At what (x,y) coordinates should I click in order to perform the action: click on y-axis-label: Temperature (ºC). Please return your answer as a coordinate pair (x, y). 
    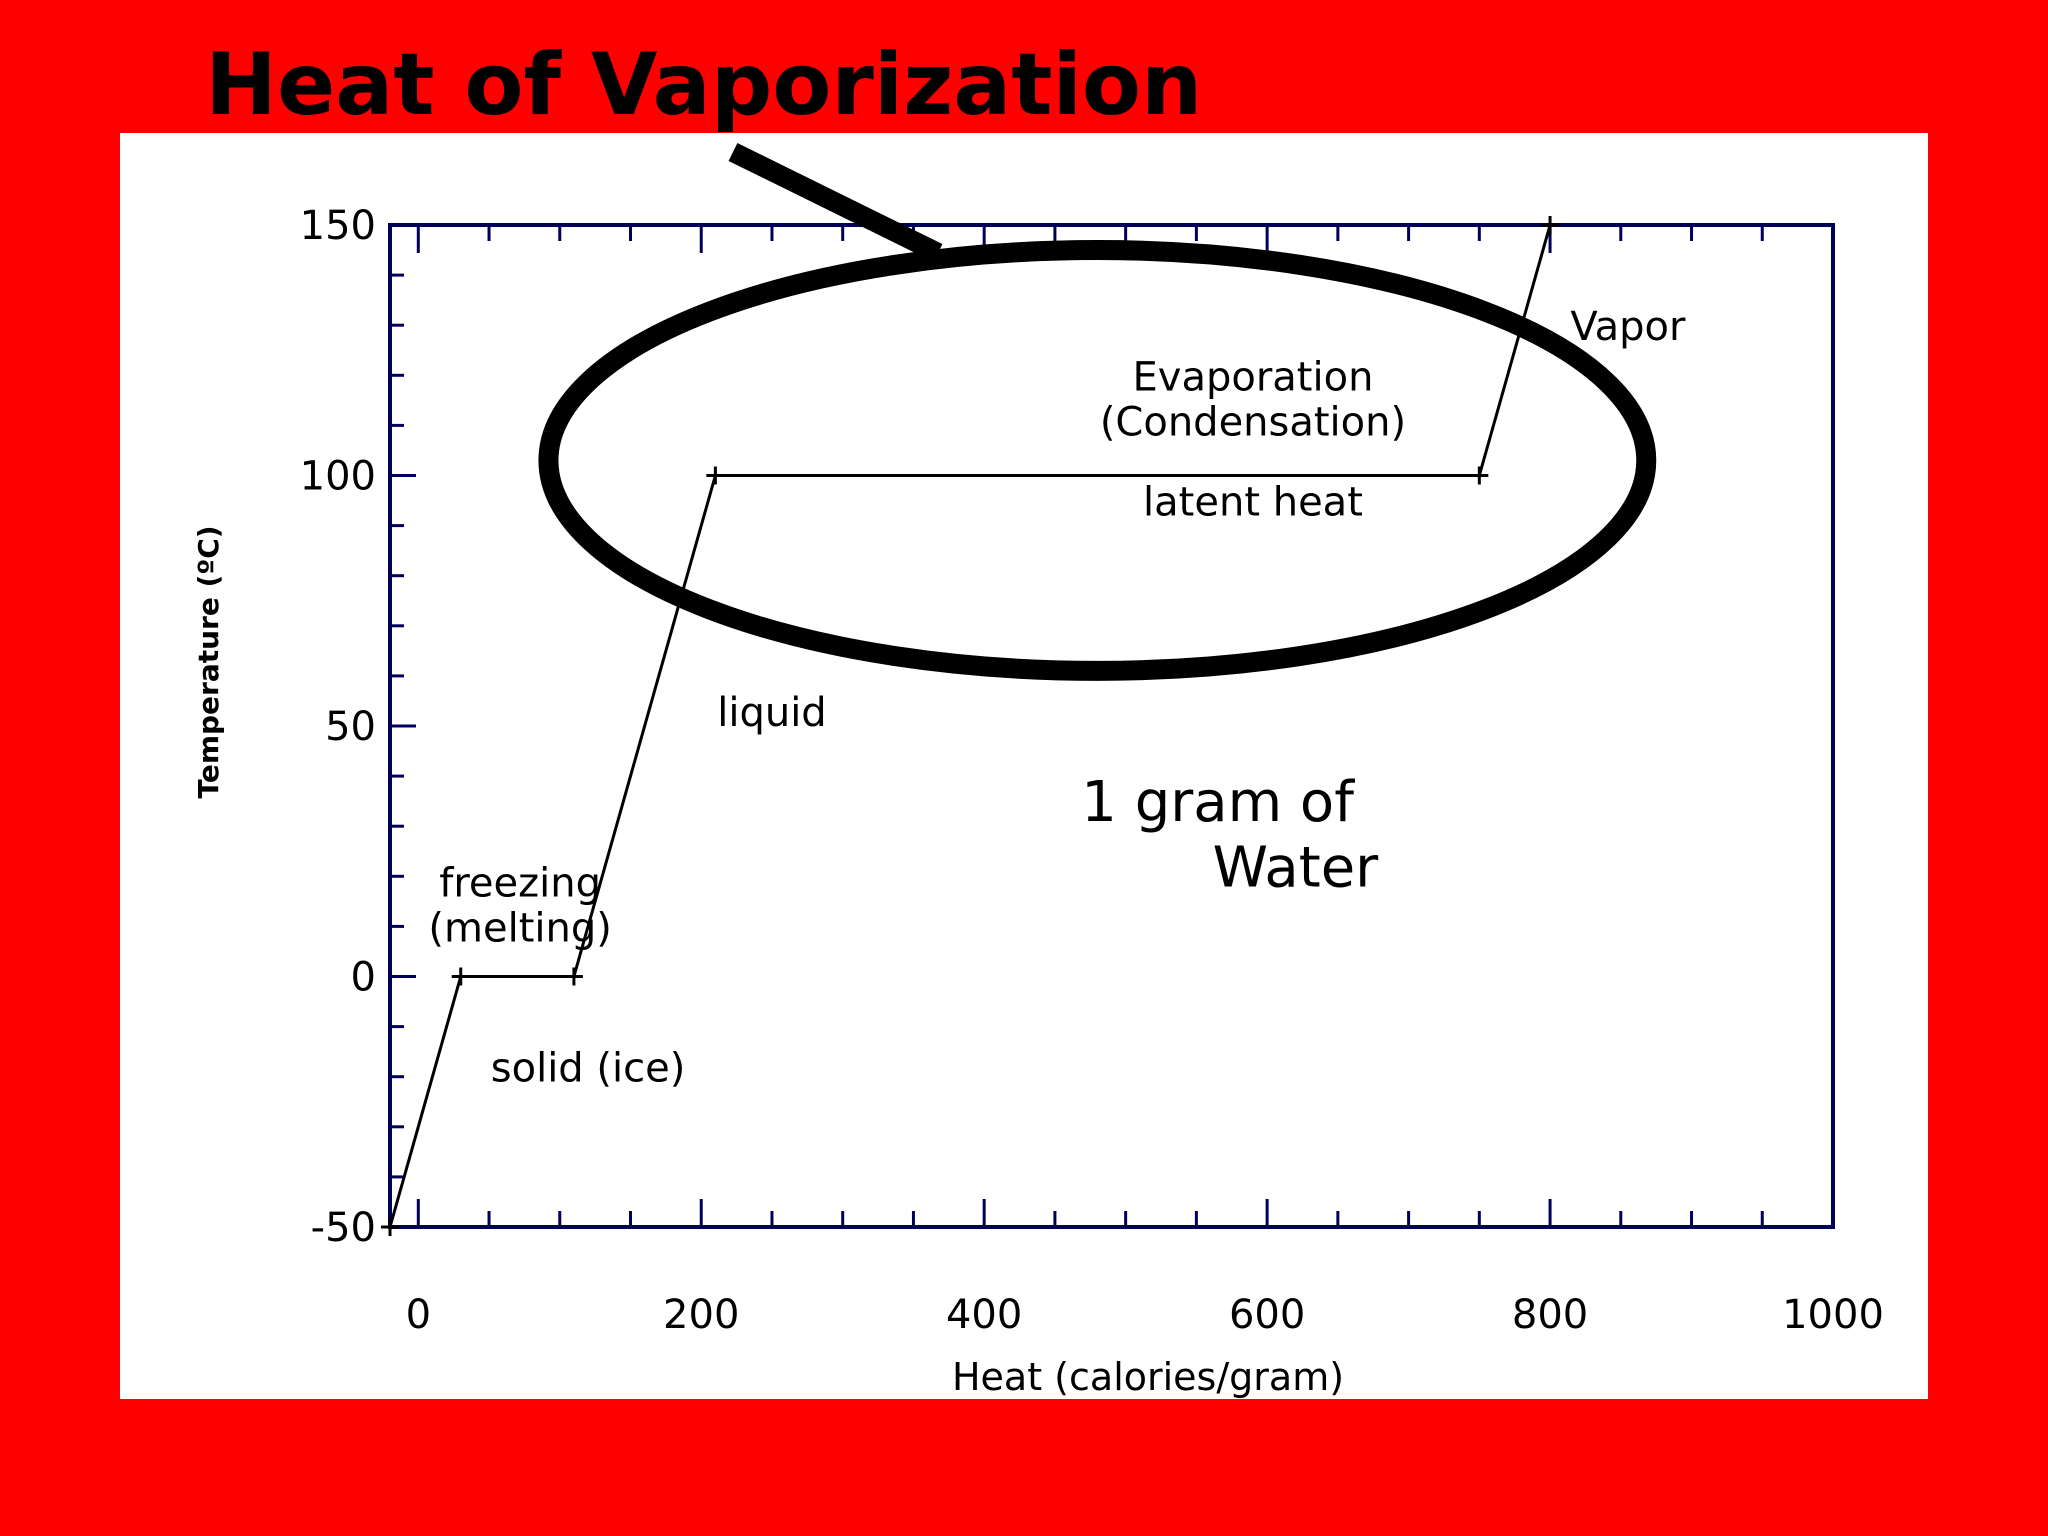
    Looking at the image, I should click on (208, 661).